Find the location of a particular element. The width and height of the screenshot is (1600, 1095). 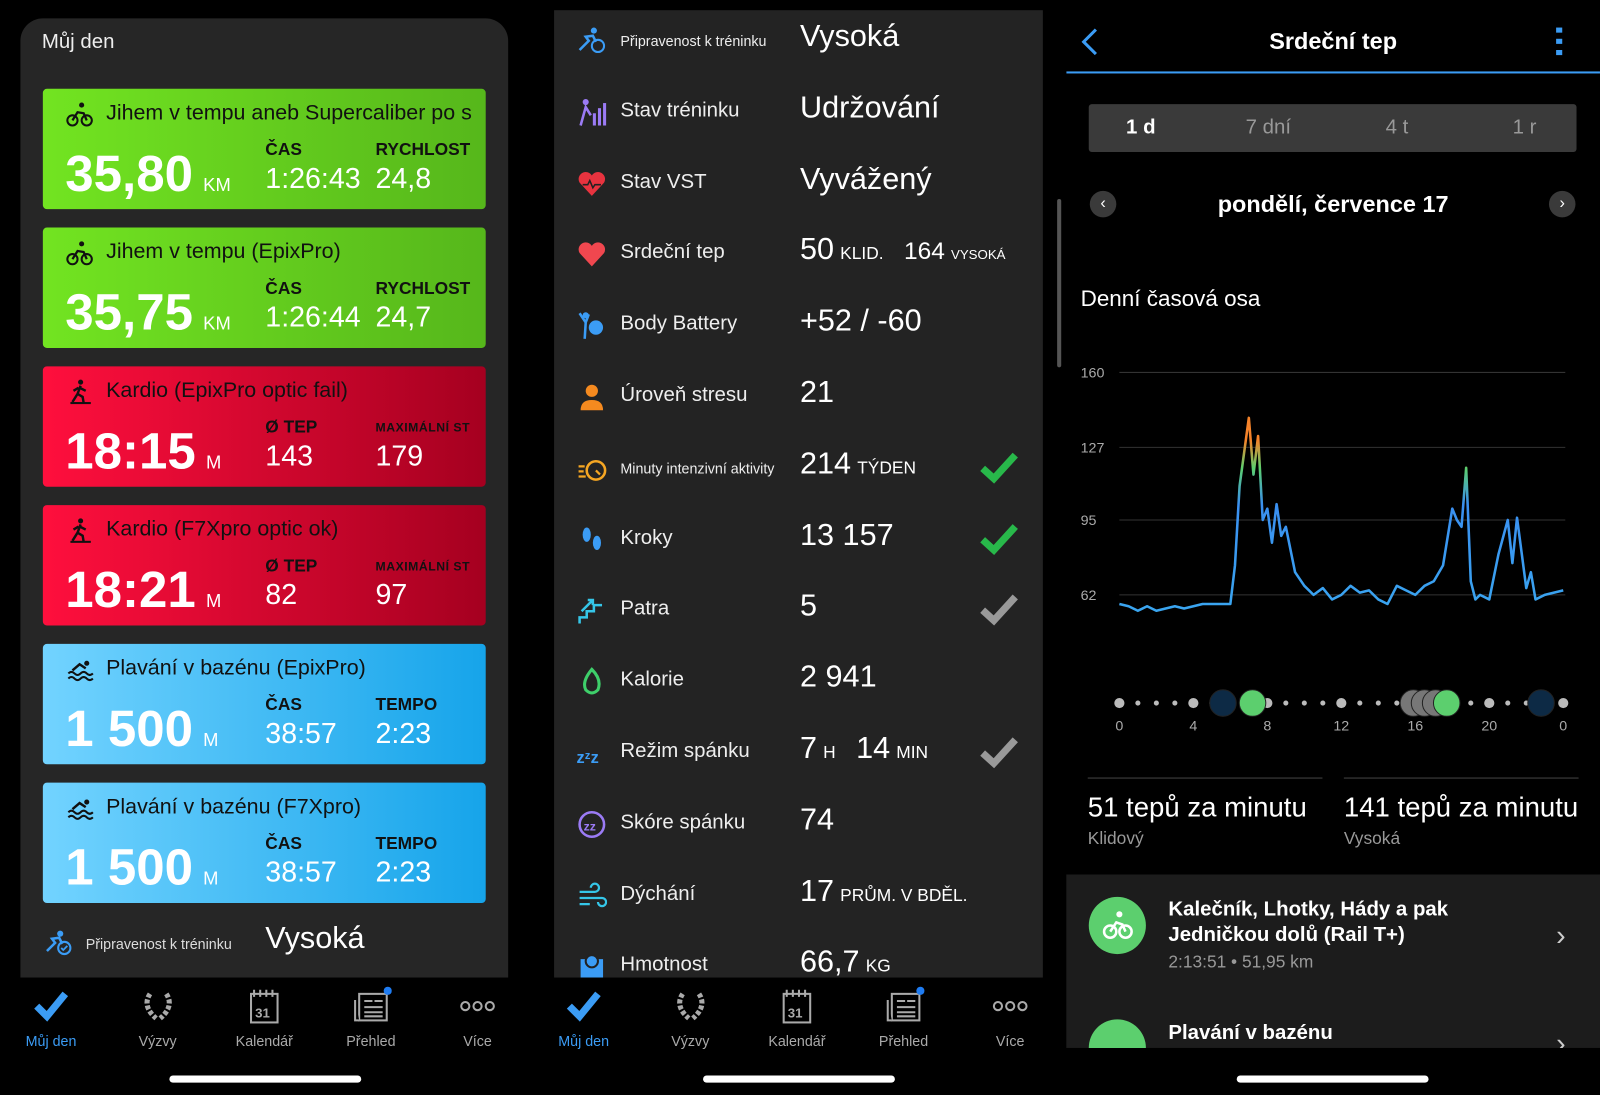

x-tick-label: 0 is located at coordinates (1563, 727).